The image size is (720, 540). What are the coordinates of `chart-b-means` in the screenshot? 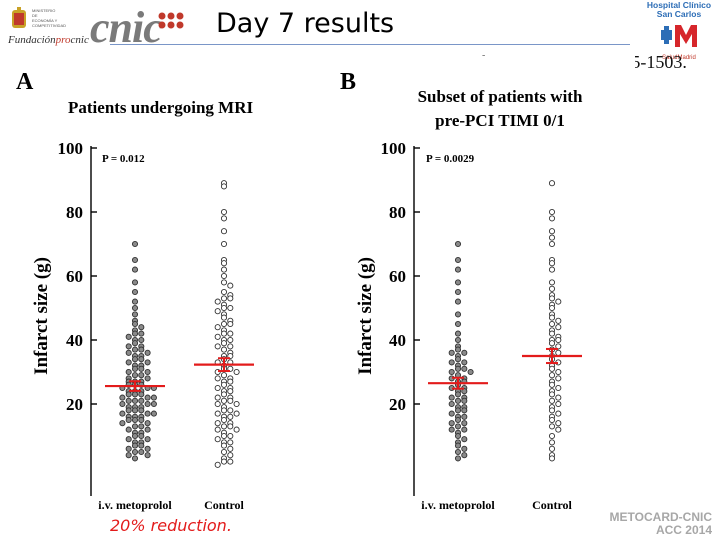 It's located at (505, 368).